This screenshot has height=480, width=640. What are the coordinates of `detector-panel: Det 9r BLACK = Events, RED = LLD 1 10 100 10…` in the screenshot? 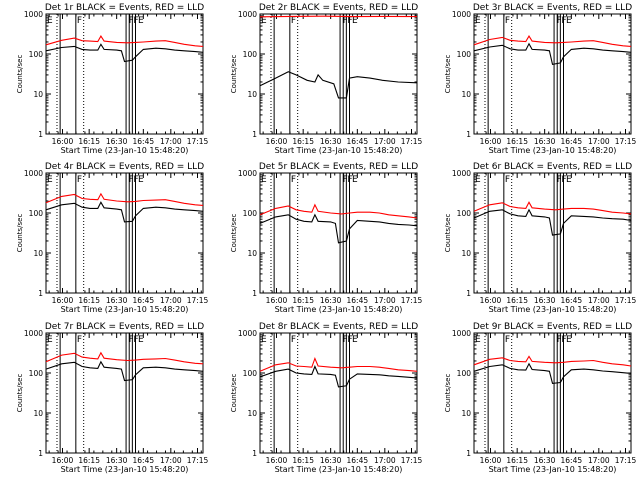 It's located at (540, 398).